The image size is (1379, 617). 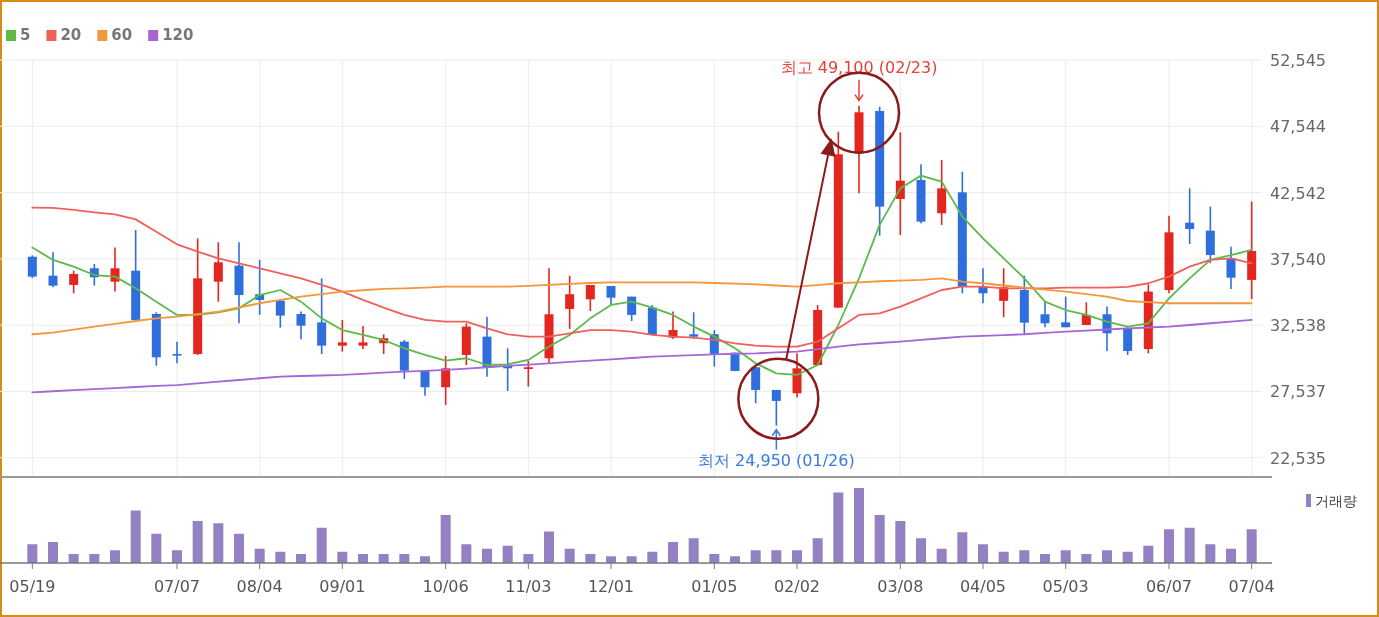 What do you see at coordinates (1251, 586) in the screenshot?
I see `x-tick-label: 07/04` at bounding box center [1251, 586].